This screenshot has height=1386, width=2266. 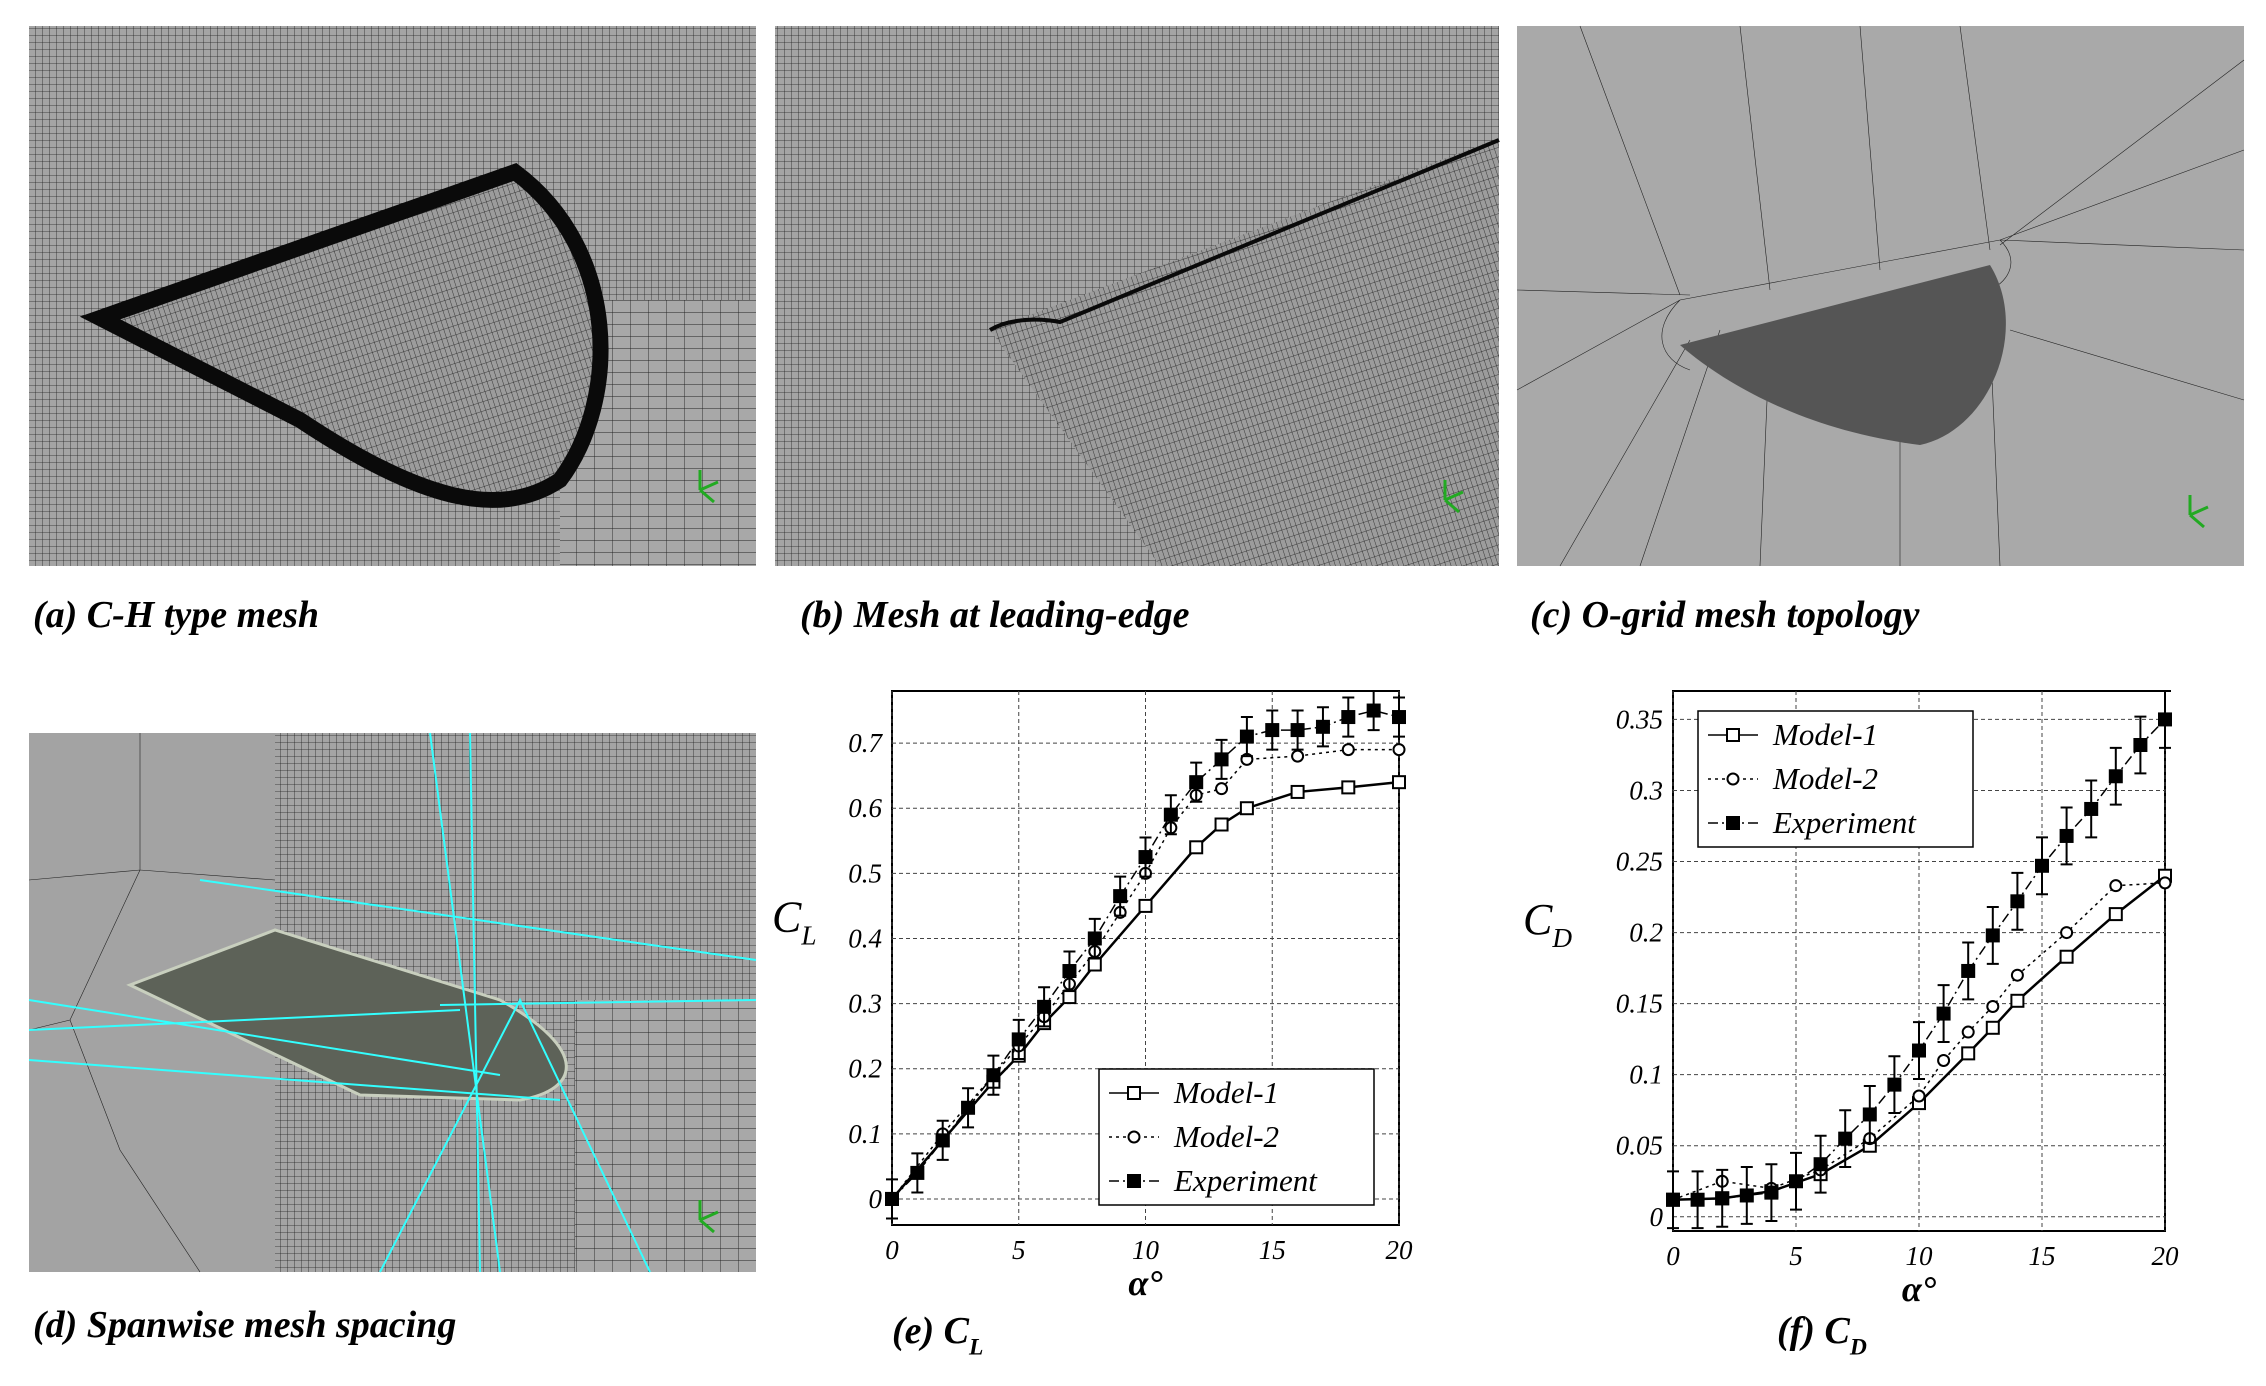 What do you see at coordinates (1920, 1256) in the screenshot?
I see `x-tick-label: 10` at bounding box center [1920, 1256].